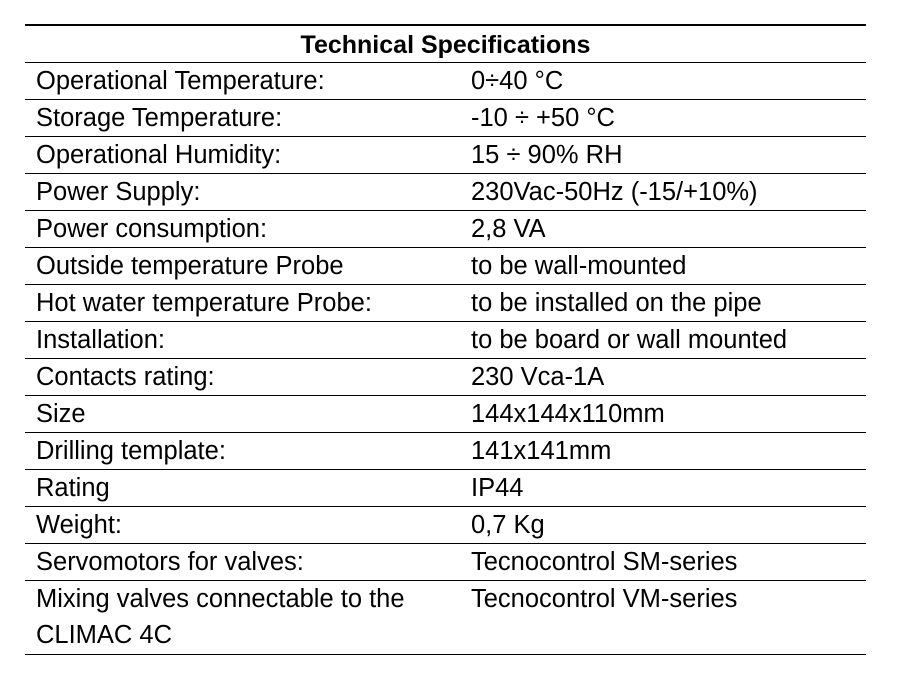  I want to click on spec-value: 144x144x110mm, so click(663, 414).